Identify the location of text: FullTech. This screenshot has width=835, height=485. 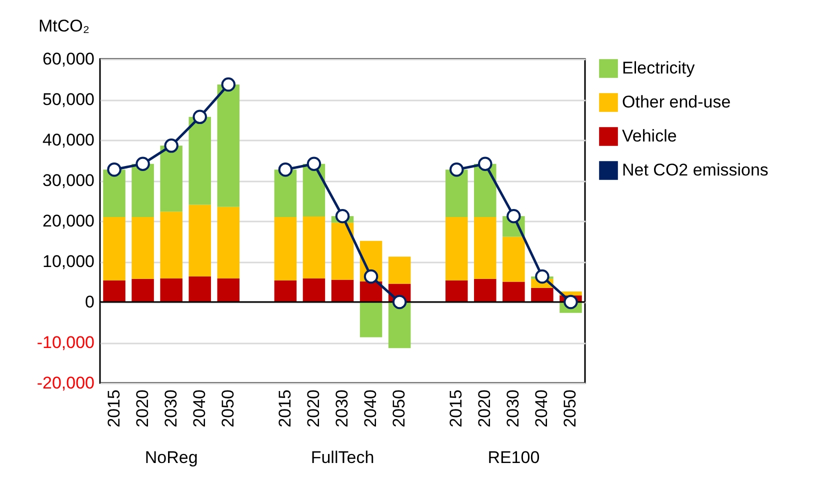
(342, 457).